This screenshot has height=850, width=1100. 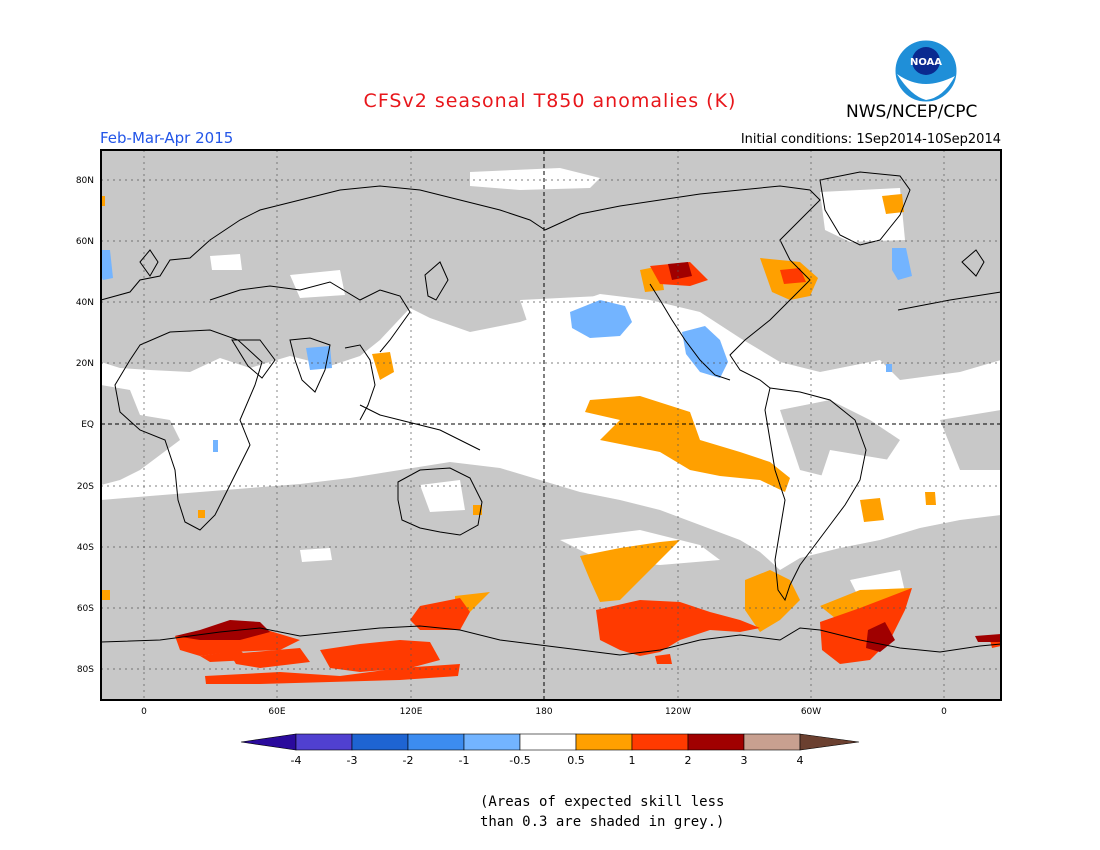 What do you see at coordinates (464, 760) in the screenshot?
I see `legend-label: -1` at bounding box center [464, 760].